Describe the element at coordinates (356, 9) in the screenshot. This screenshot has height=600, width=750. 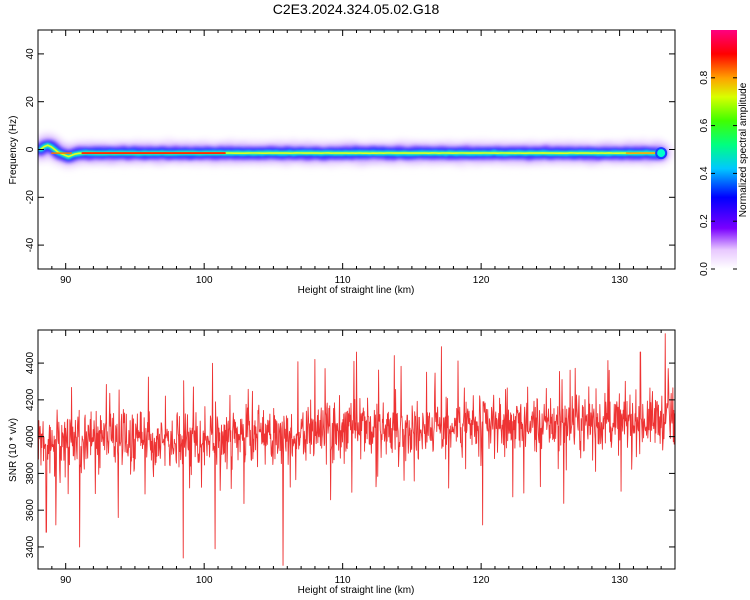
I see `figure-title: C2E3.2024.324.05.02.G18` at that location.